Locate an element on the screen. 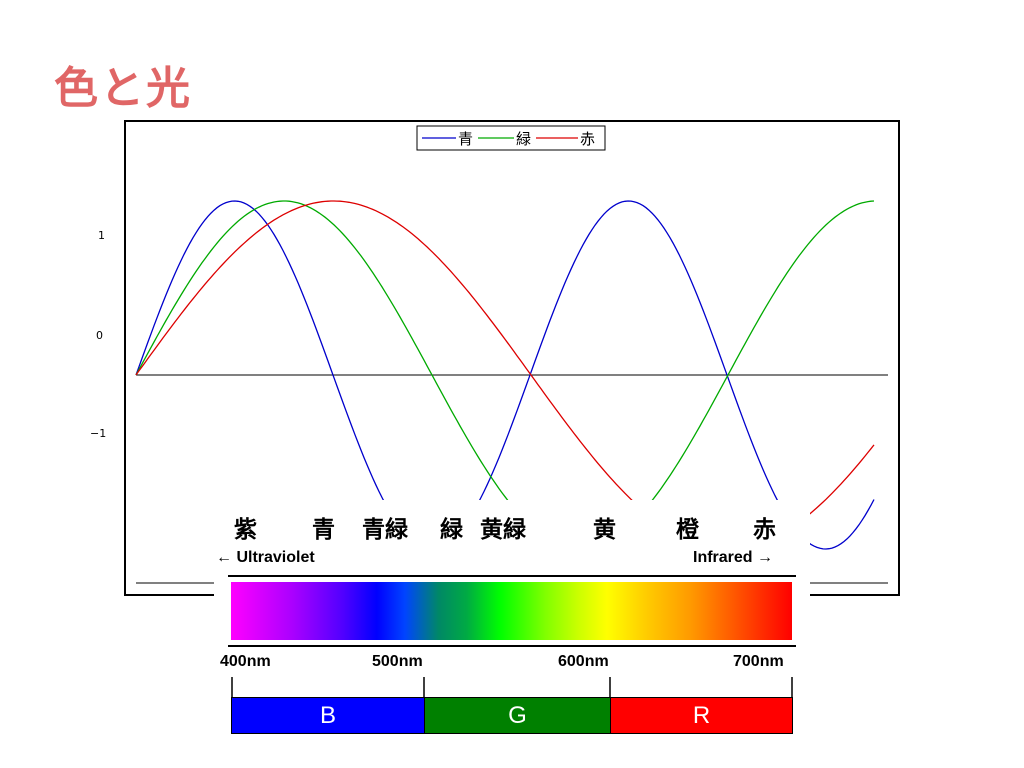  band-green: G is located at coordinates (517, 715).